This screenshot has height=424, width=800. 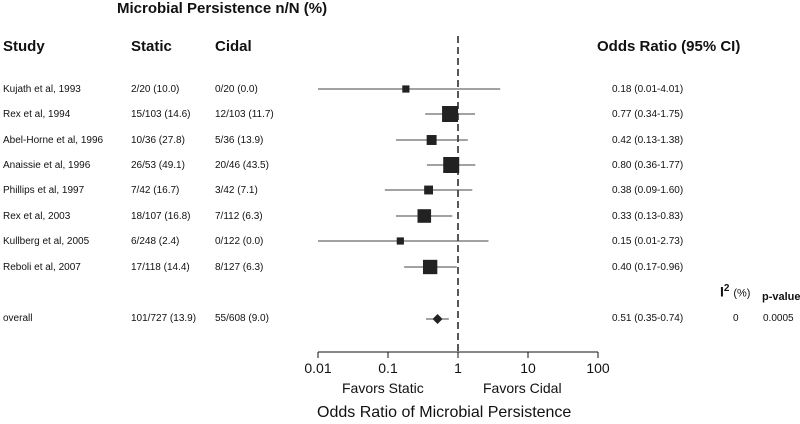 I want to click on x-tick-label: 1, so click(x=458, y=368).